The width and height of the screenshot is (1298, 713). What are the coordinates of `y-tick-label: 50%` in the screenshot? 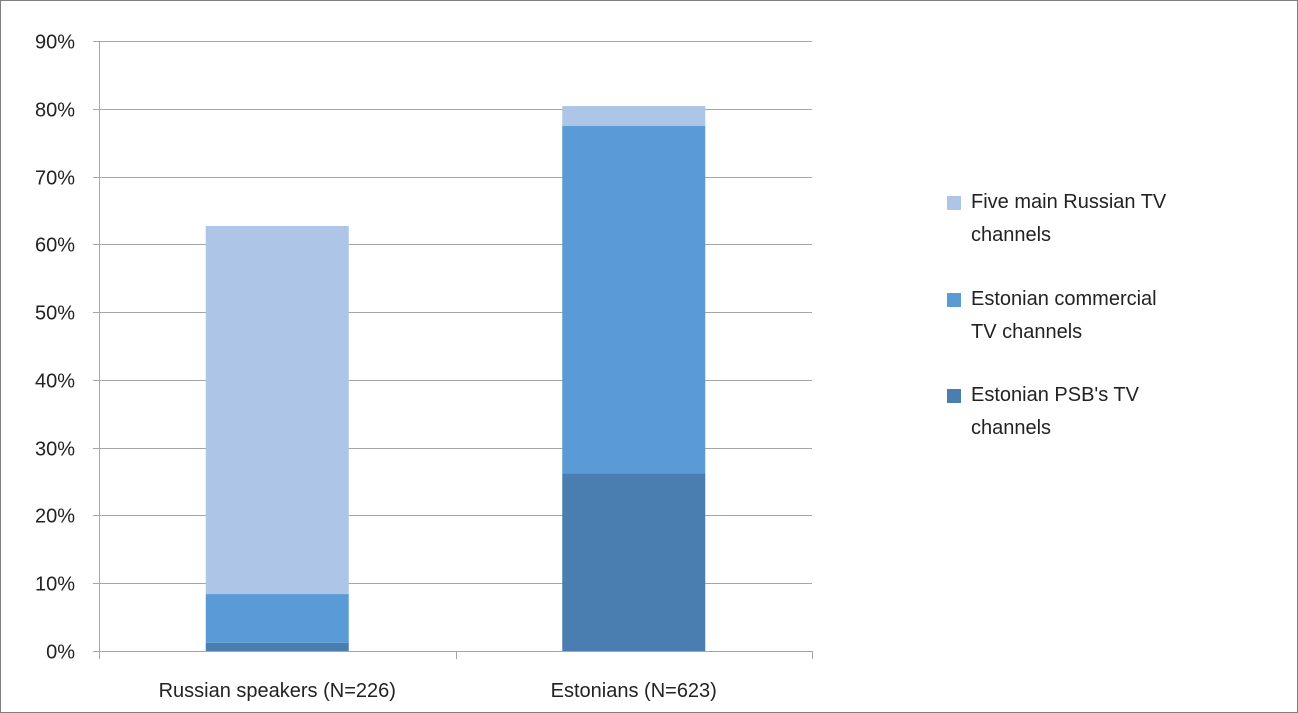 It's located at (55, 314).